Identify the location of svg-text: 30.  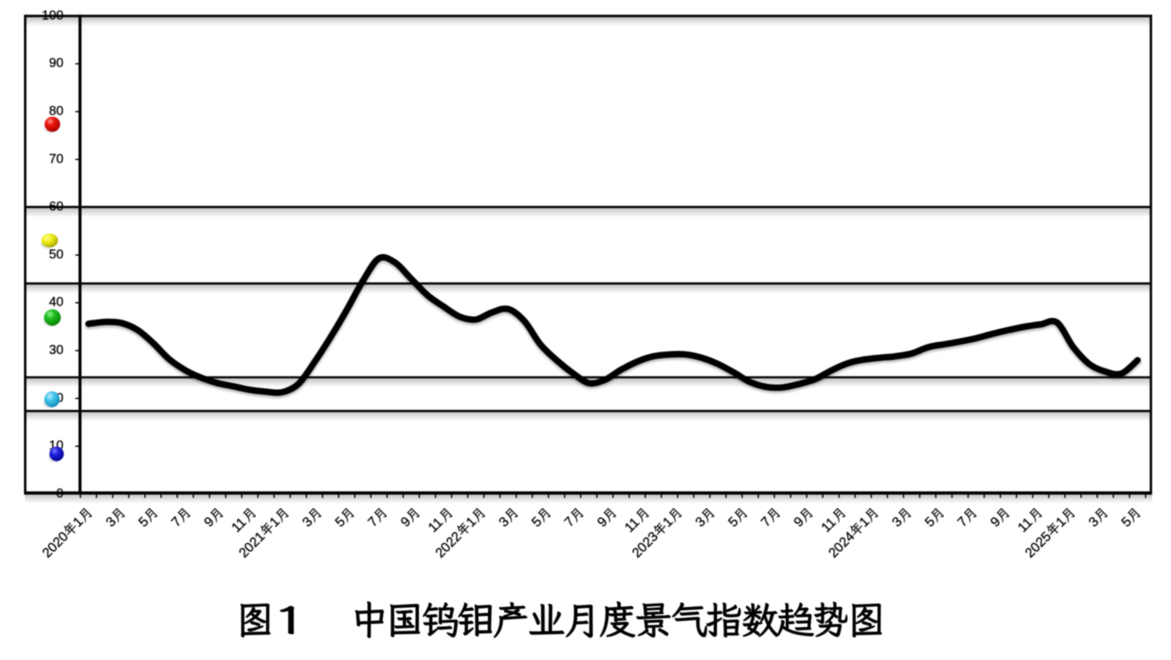
(56, 349).